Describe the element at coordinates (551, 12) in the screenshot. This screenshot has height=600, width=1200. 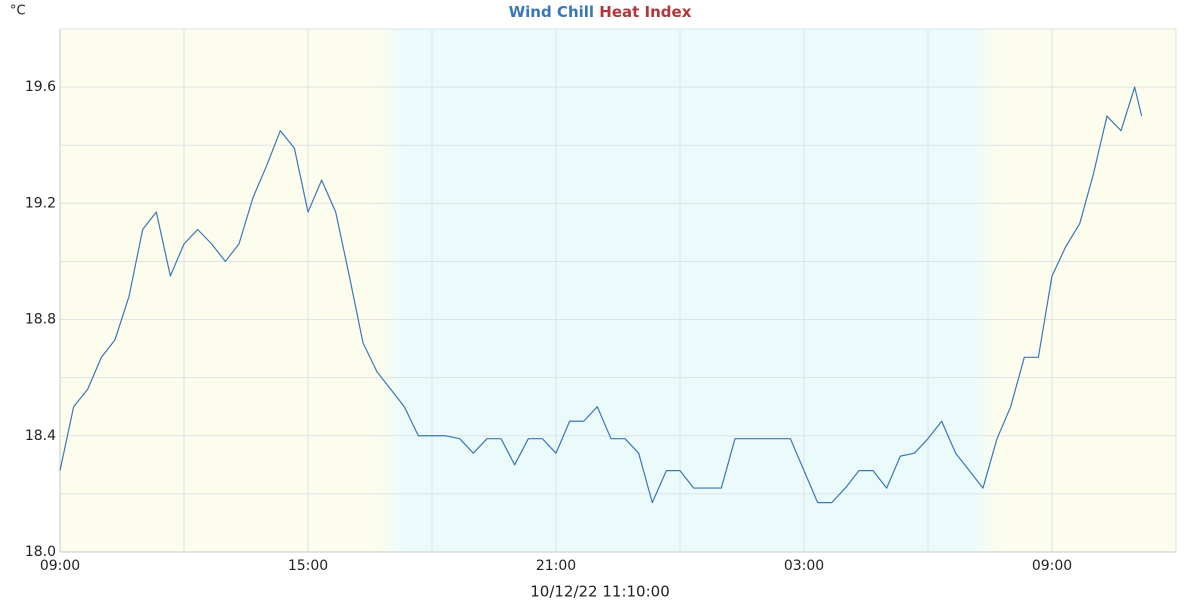
I see `legend-entry: Wind Chill` at that location.